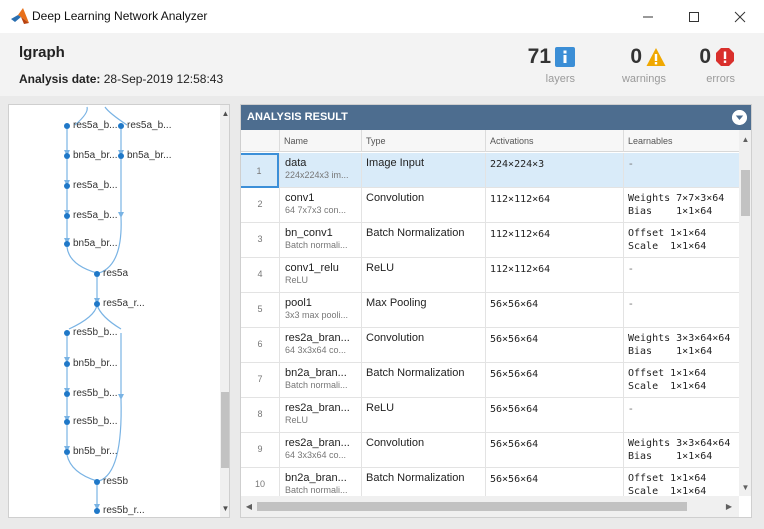 The width and height of the screenshot is (764, 529). I want to click on table-row: 8 res2a_bran... ReLU ReLU 56×56×64-, so click(490, 415).